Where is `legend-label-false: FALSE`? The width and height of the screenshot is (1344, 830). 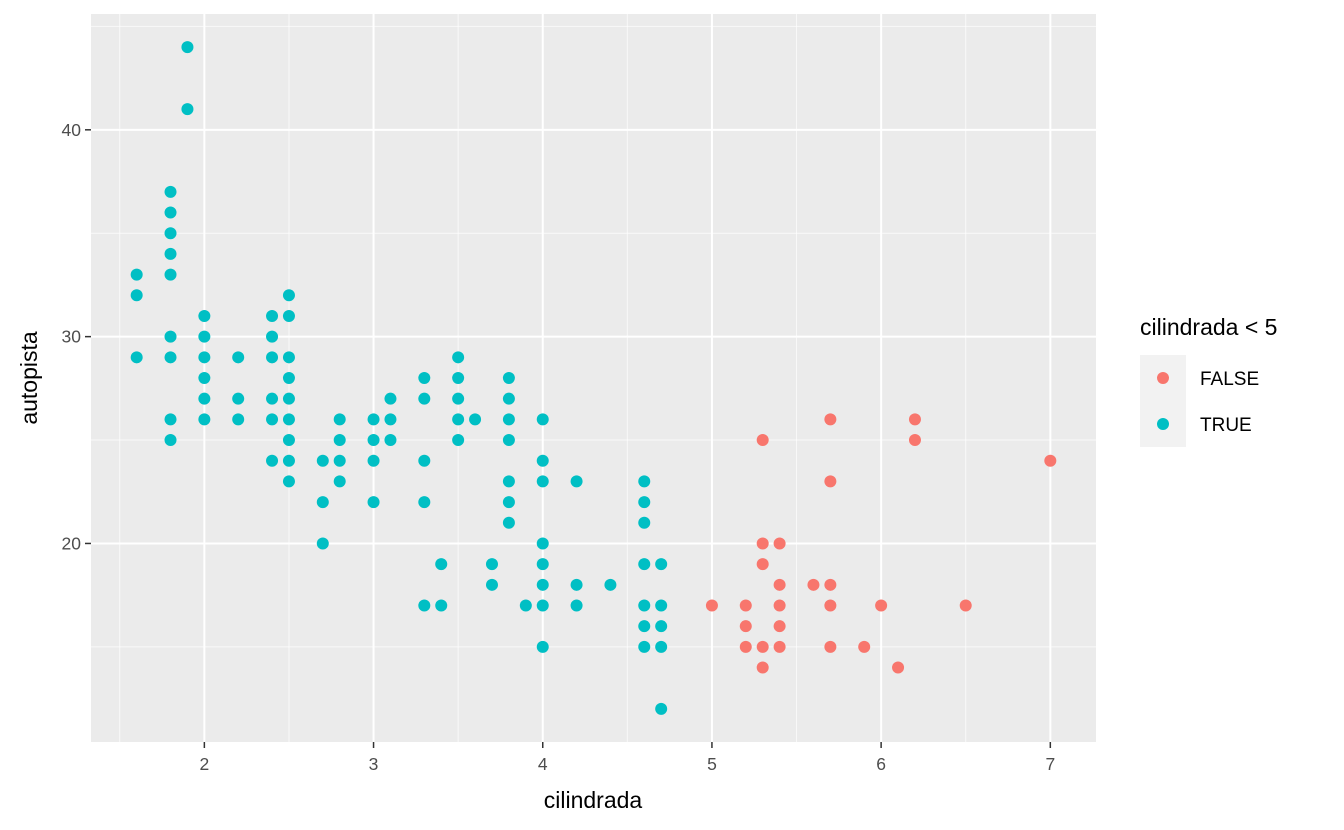
legend-label-false: FALSE is located at coordinates (1229, 379).